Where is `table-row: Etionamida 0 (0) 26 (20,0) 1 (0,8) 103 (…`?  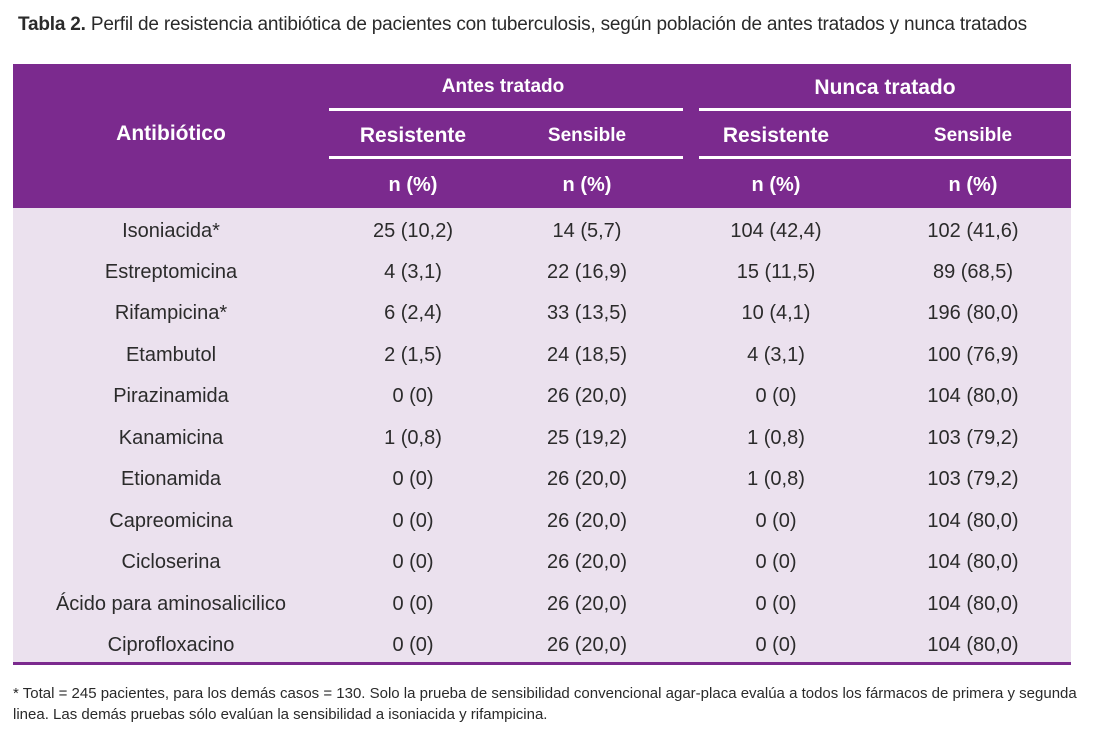
table-row: Etionamida 0 (0) 26 (20,0) 1 (0,8) 103 (… is located at coordinates (542, 479).